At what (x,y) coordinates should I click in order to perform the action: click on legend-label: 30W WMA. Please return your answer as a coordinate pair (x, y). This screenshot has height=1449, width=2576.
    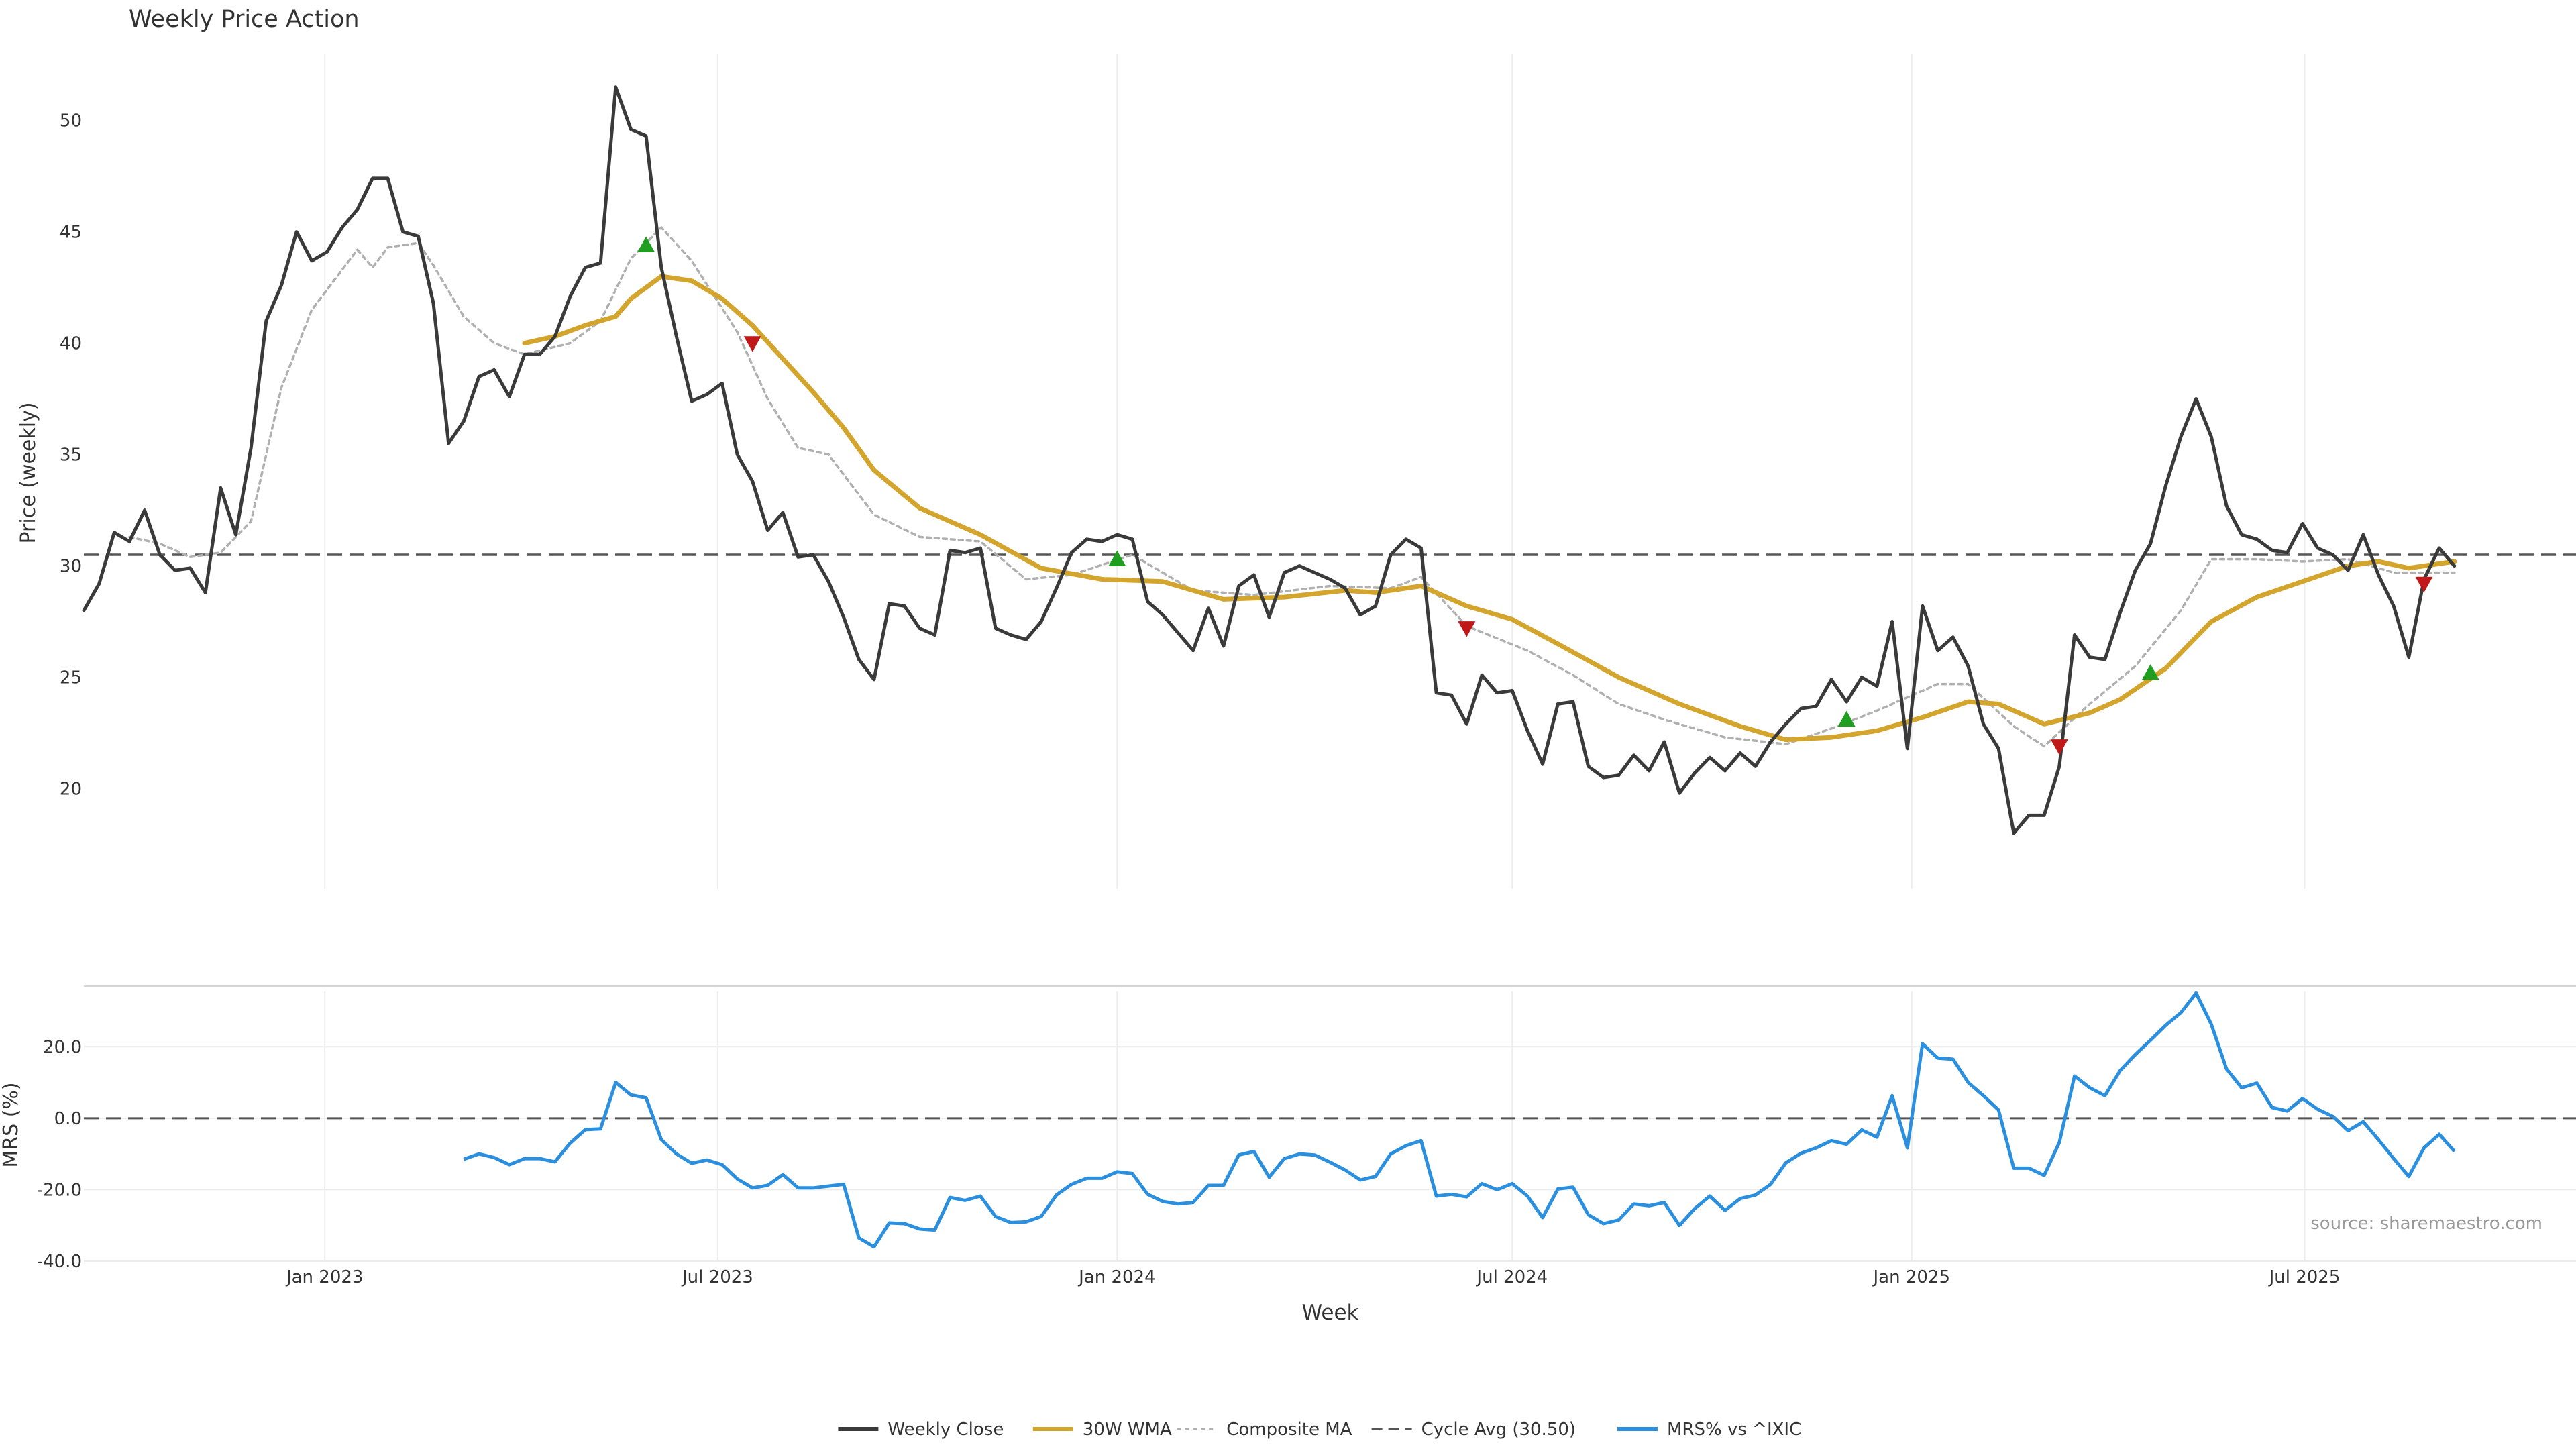
    Looking at the image, I should click on (1127, 1429).